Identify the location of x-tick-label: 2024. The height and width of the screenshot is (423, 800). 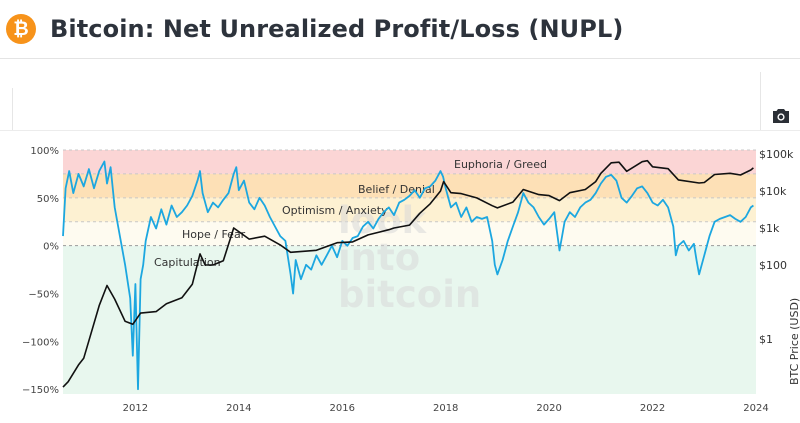
(755, 408).